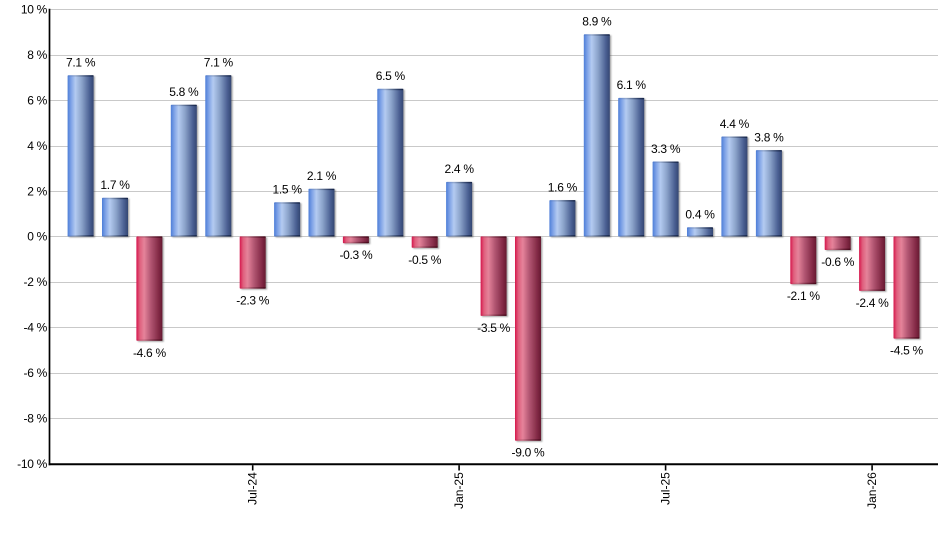  Describe the element at coordinates (356, 255) in the screenshot. I see `svg-text: -0.3 %` at that location.